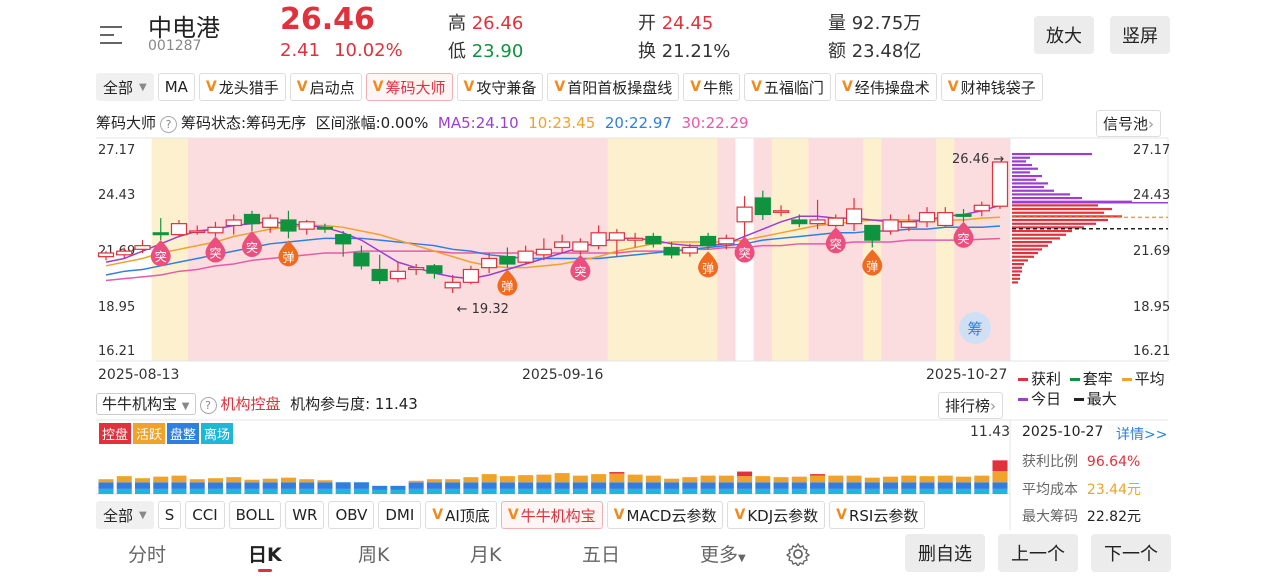 This screenshot has height=582, width=1266. What do you see at coordinates (742, 558) in the screenshot?
I see `caret-down-icon: ▼` at bounding box center [742, 558].